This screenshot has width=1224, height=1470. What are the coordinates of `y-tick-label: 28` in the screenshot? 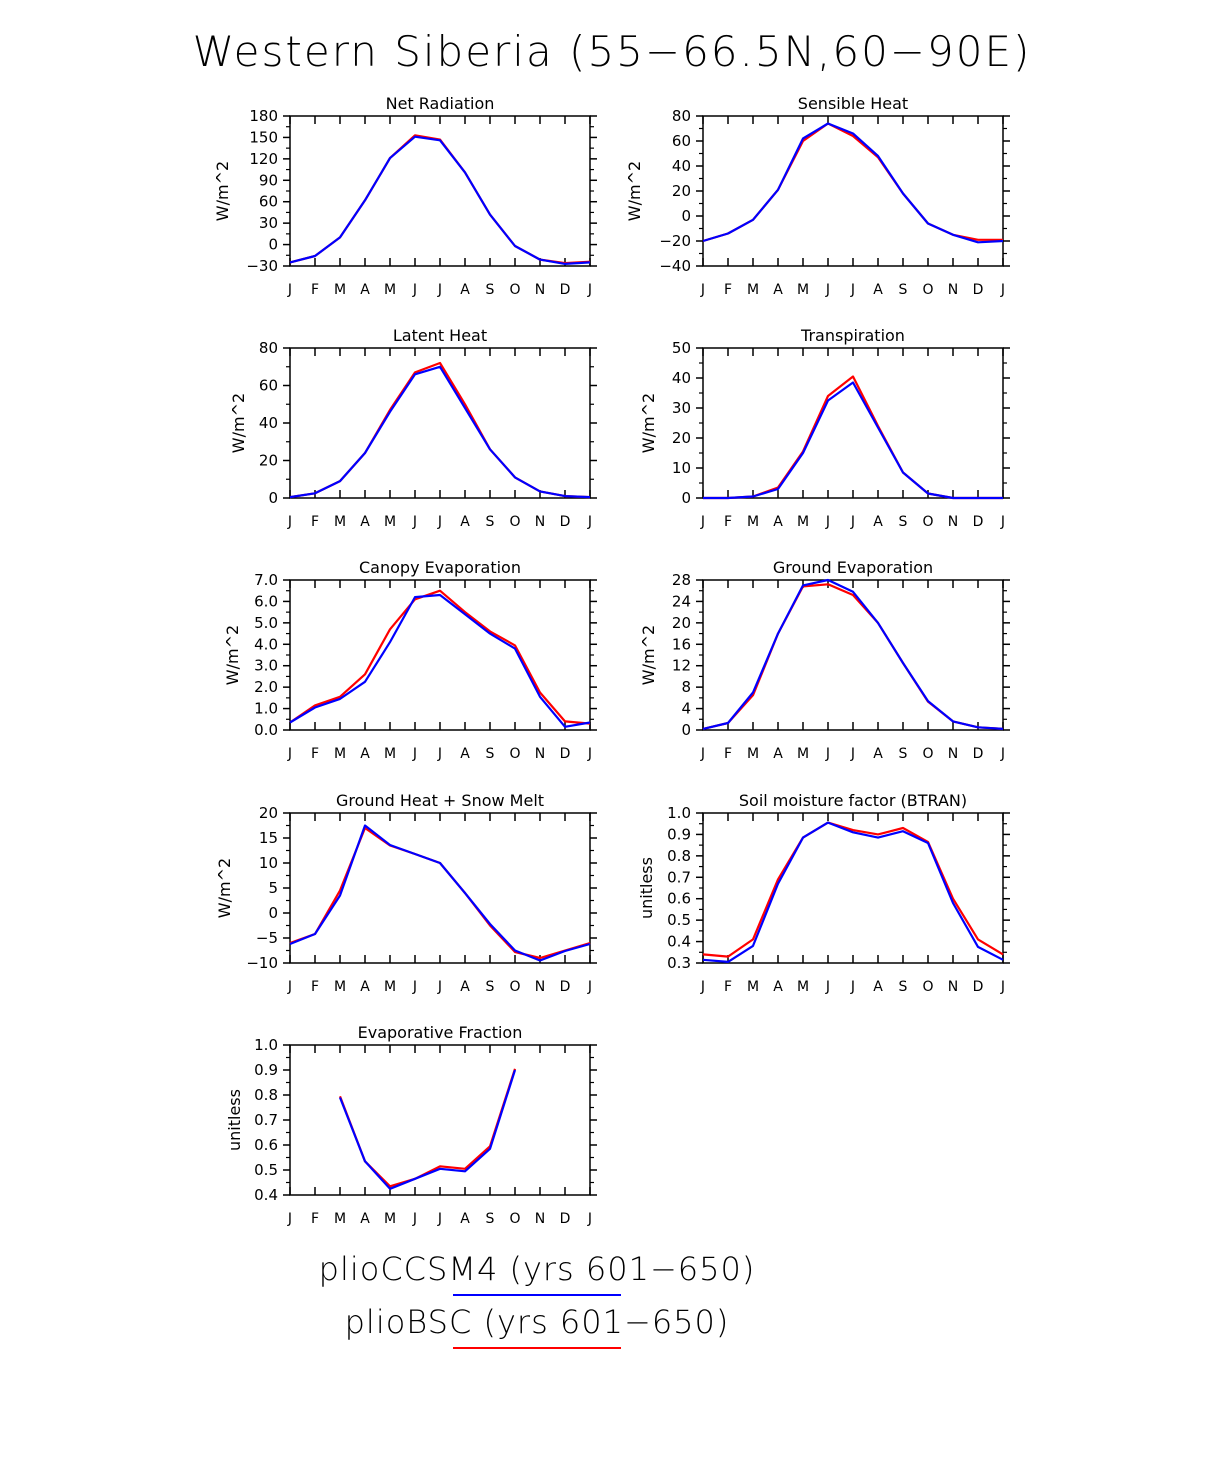 It's located at (681, 580).